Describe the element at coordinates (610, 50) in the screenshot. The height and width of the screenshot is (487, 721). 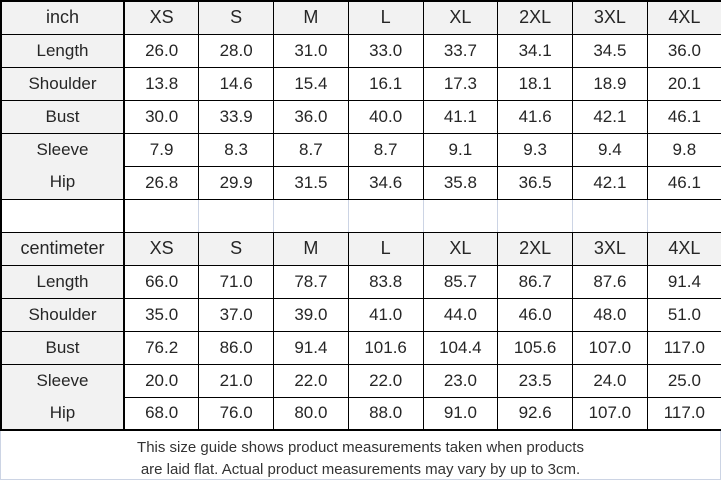
I see `measurement-cell: 34.5` at that location.